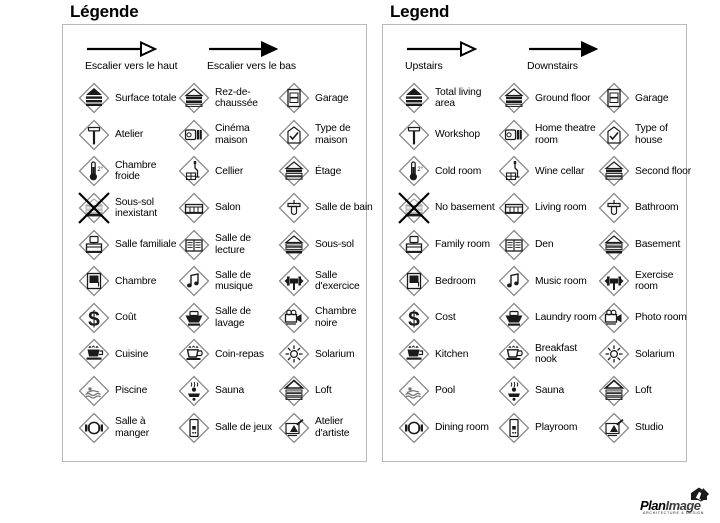 The width and height of the screenshot is (720, 523). Describe the element at coordinates (194, 208) in the screenshot. I see `living-room-icon` at that location.